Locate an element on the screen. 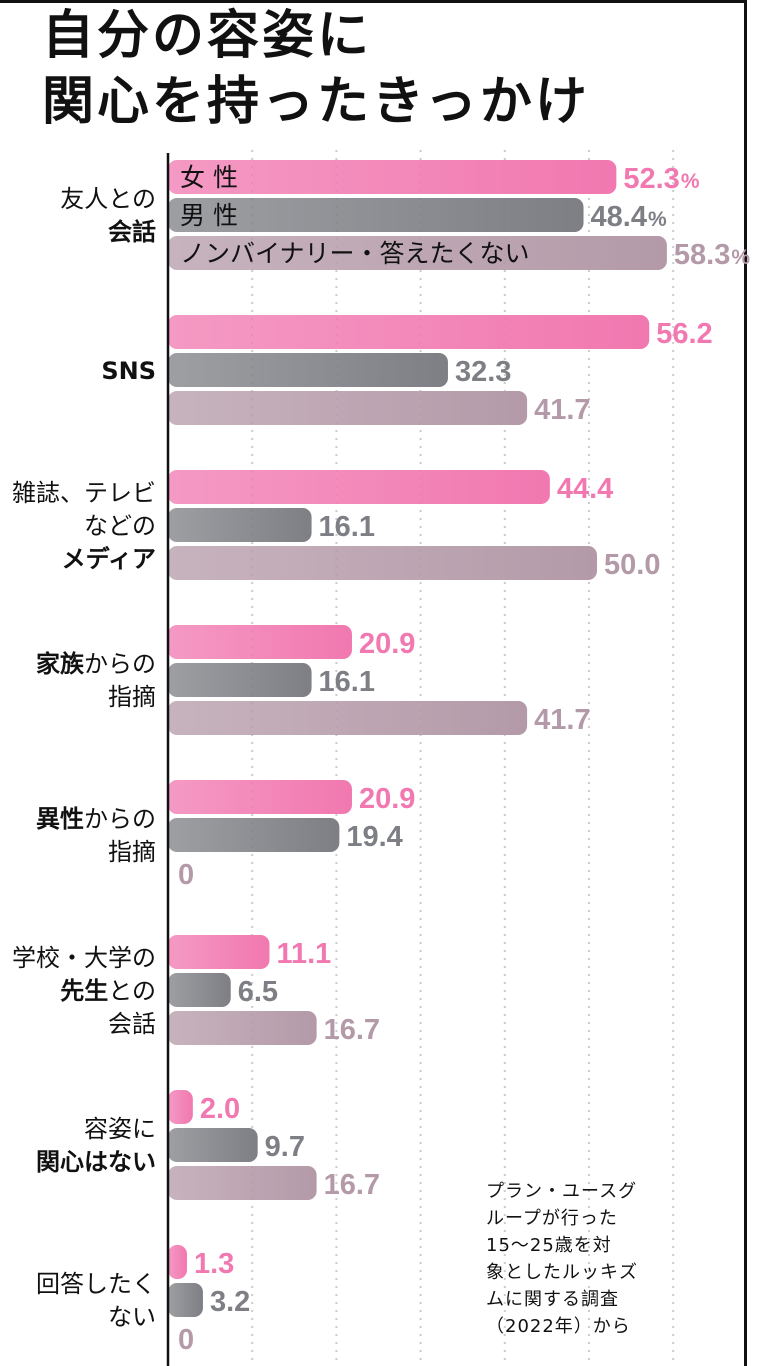 This screenshot has width=762, height=1366. category-label: 学校・大学の 先生との 会話 is located at coordinates (84, 991).